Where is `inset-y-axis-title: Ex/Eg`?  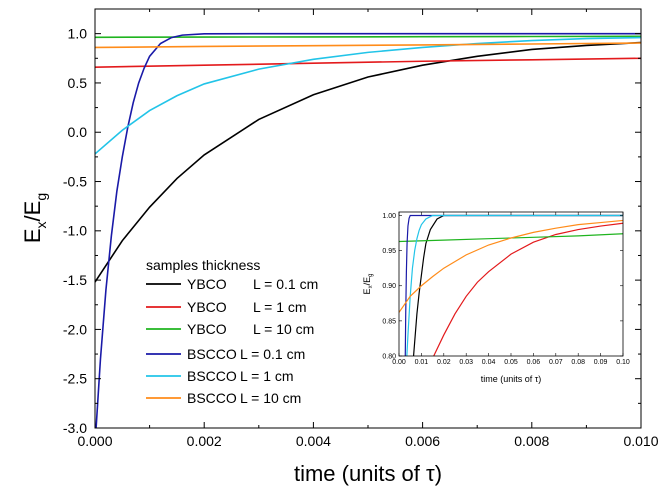 inset-y-axis-title: Ex/Eg is located at coordinates (368, 284).